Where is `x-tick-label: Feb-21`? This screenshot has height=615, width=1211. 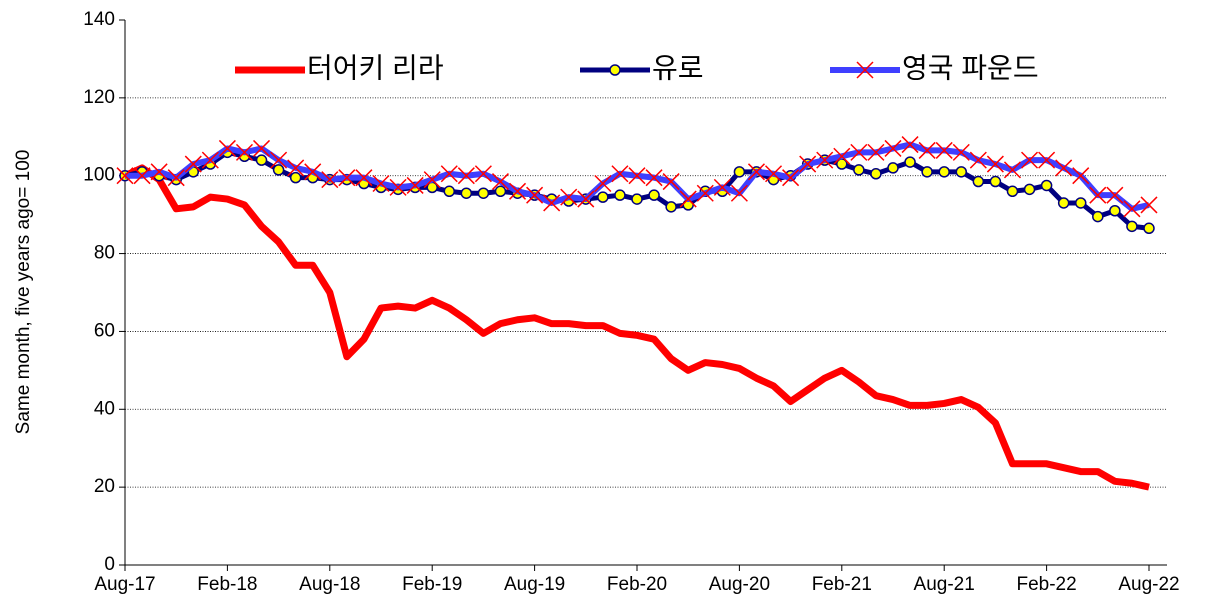
x-tick-label: Feb-21 is located at coordinates (842, 584).